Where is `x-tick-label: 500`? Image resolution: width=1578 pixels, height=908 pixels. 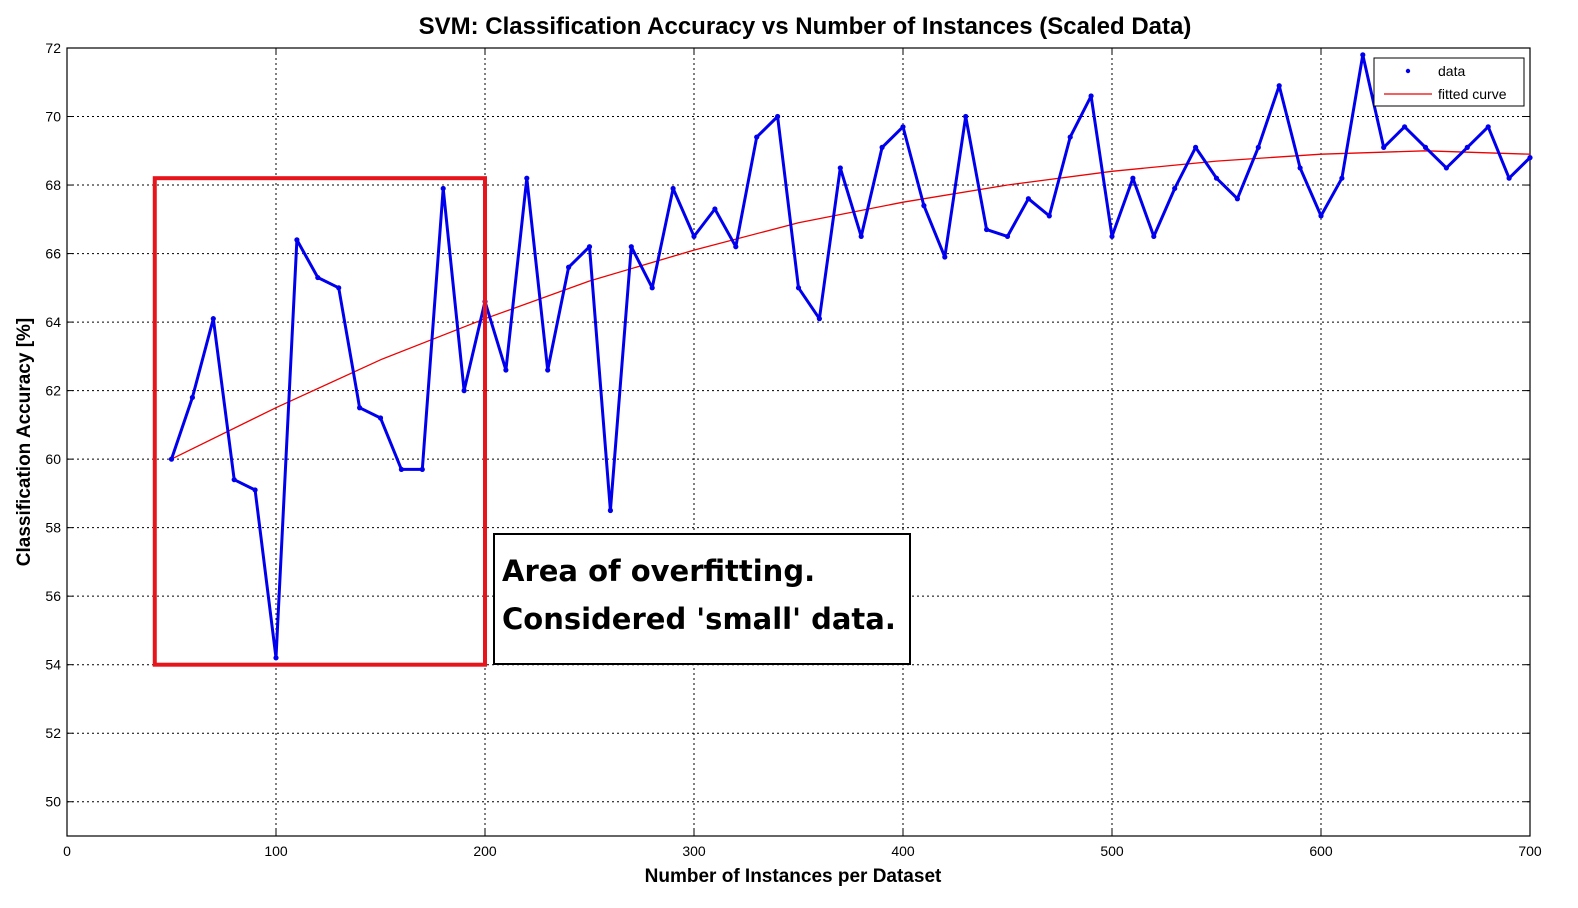
x-tick-label: 500 is located at coordinates (1112, 851).